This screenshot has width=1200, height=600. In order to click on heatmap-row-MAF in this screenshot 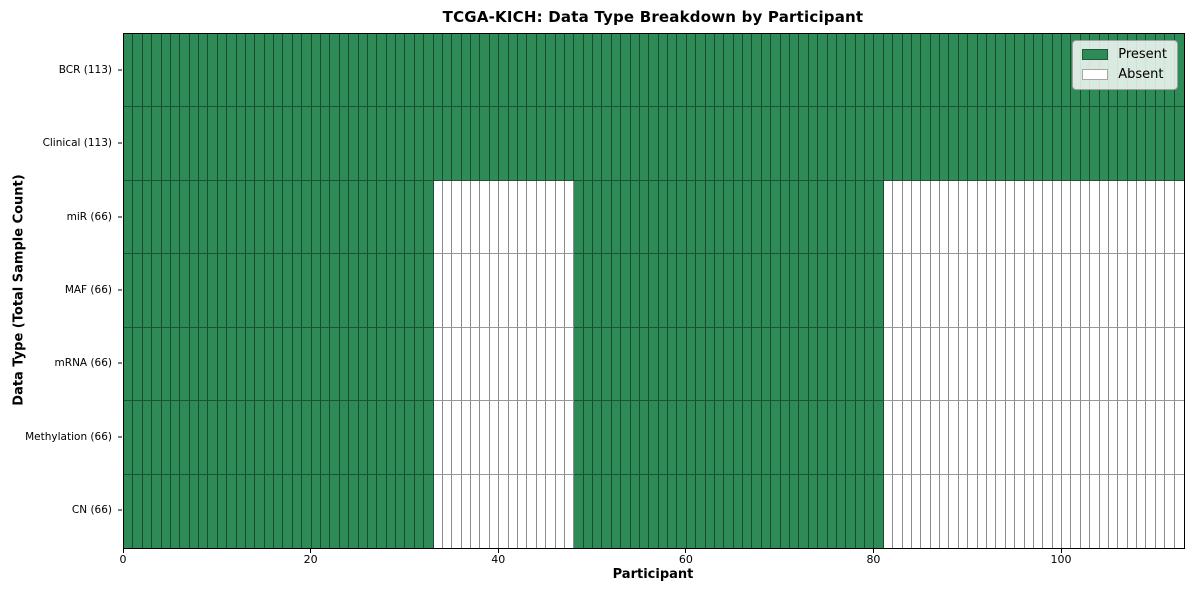, I will do `click(654, 291)`.